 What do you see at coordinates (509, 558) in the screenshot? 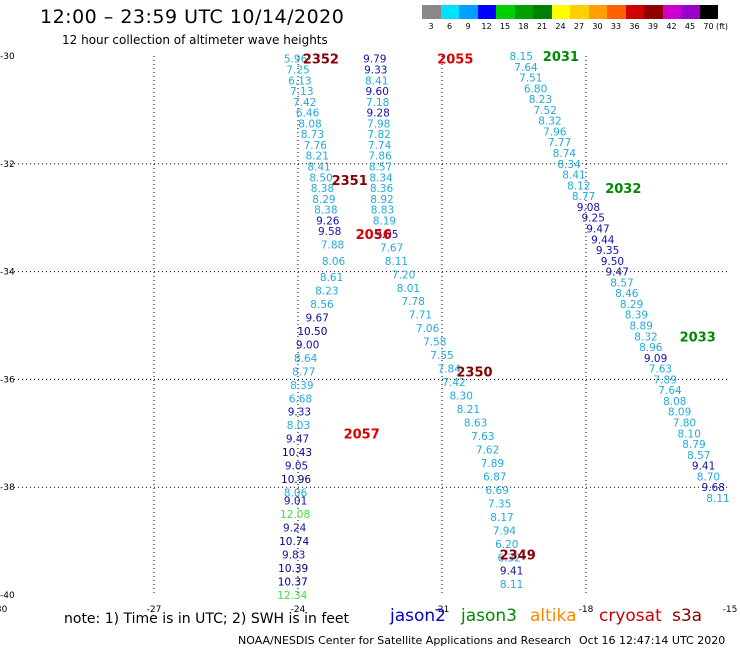
I see `data-point: 6.32` at bounding box center [509, 558].